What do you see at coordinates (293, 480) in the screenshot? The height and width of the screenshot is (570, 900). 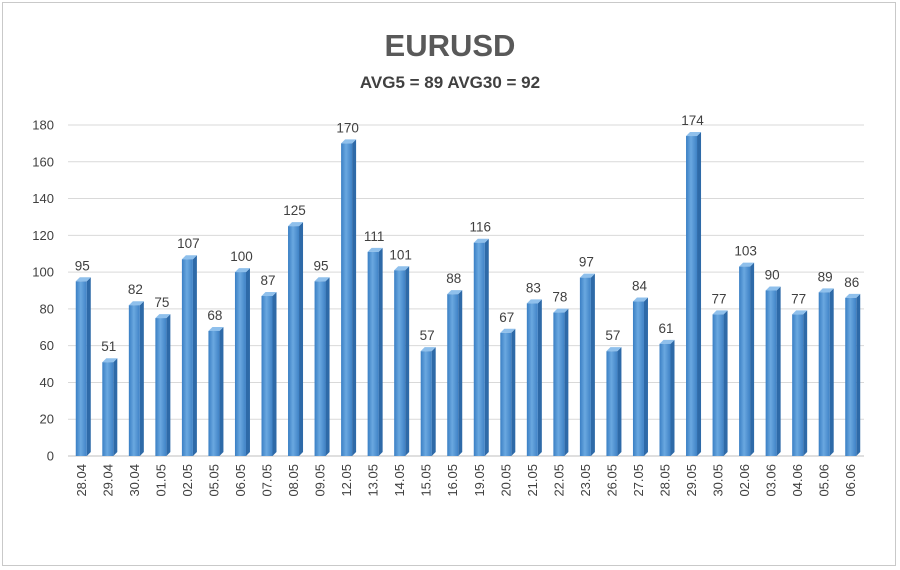 I see `x-tick-label: 08.05` at bounding box center [293, 480].